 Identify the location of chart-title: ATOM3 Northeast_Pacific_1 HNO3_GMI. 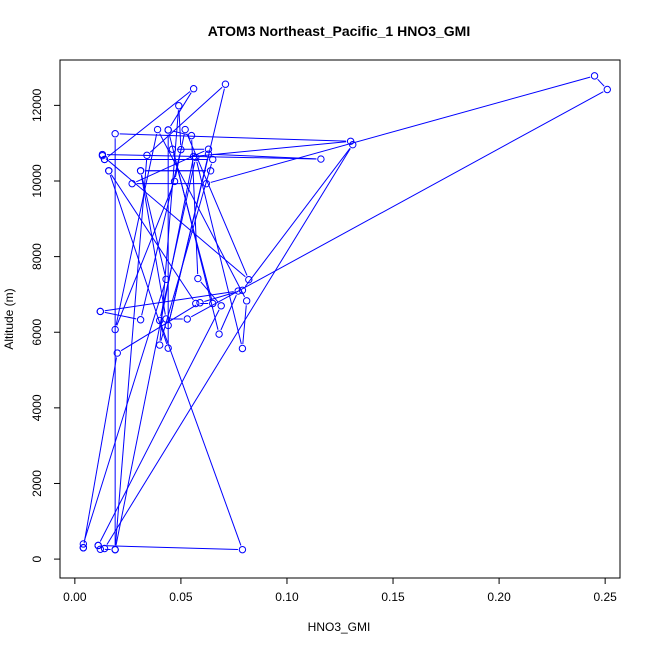
(339, 31).